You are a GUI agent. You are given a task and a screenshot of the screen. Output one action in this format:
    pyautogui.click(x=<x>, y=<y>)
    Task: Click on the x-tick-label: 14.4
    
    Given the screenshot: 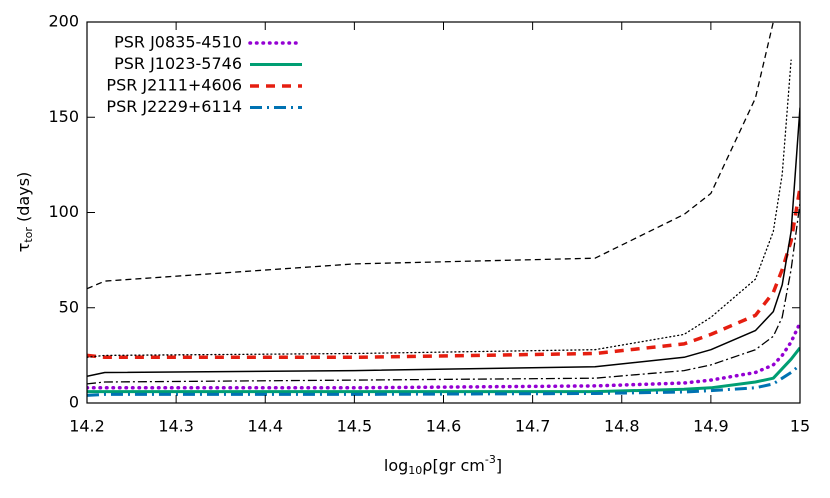 What is the action you would take?
    pyautogui.click(x=265, y=426)
    